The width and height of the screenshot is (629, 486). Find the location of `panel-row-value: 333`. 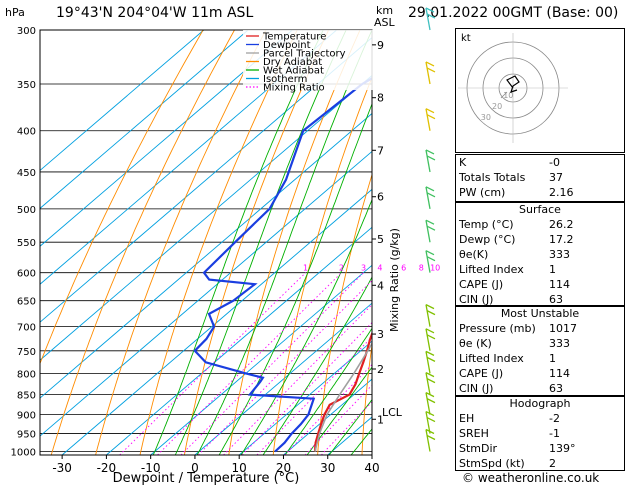

panel-row-value: 333 is located at coordinates (559, 343).